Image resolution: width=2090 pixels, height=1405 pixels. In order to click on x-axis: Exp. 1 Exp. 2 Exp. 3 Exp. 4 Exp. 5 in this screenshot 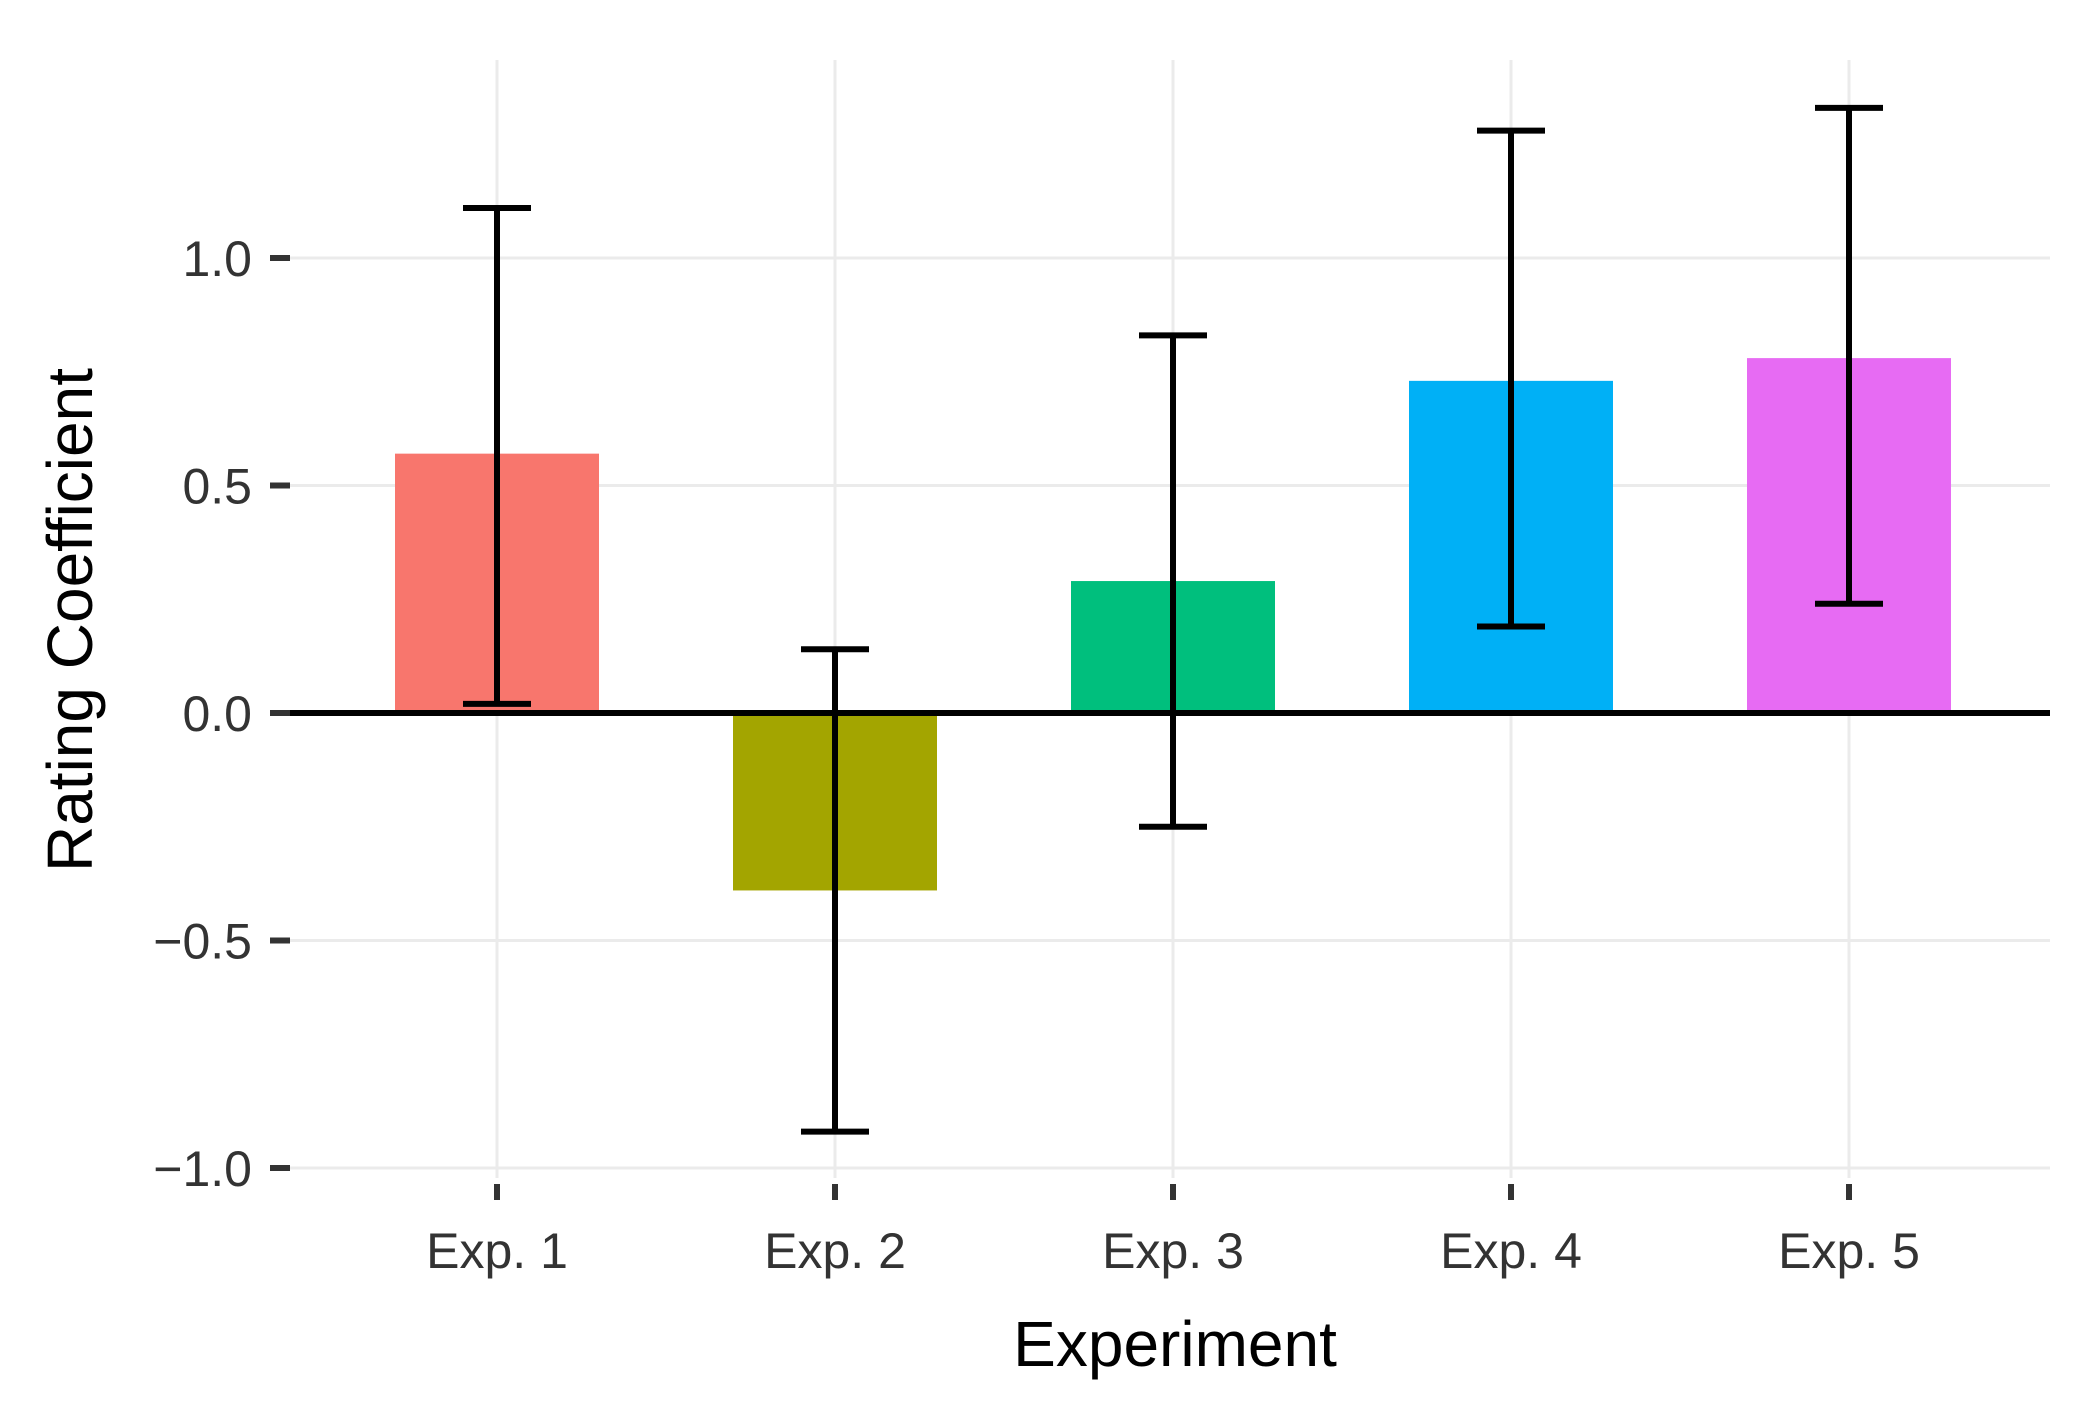, I will do `click(1173, 1231)`.